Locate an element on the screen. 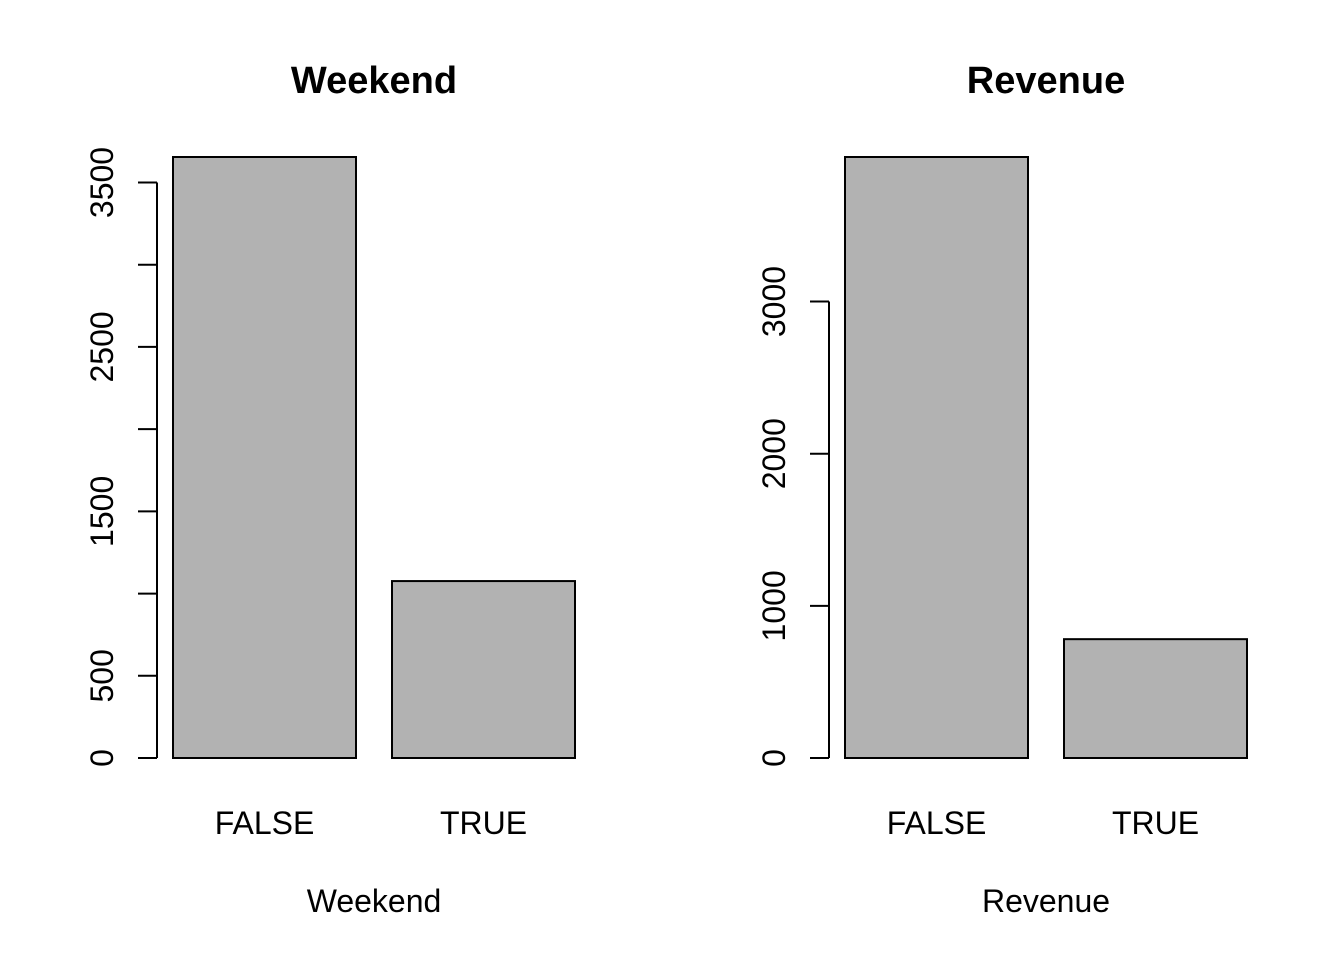  y-tick-label: 500 is located at coordinates (102, 675).